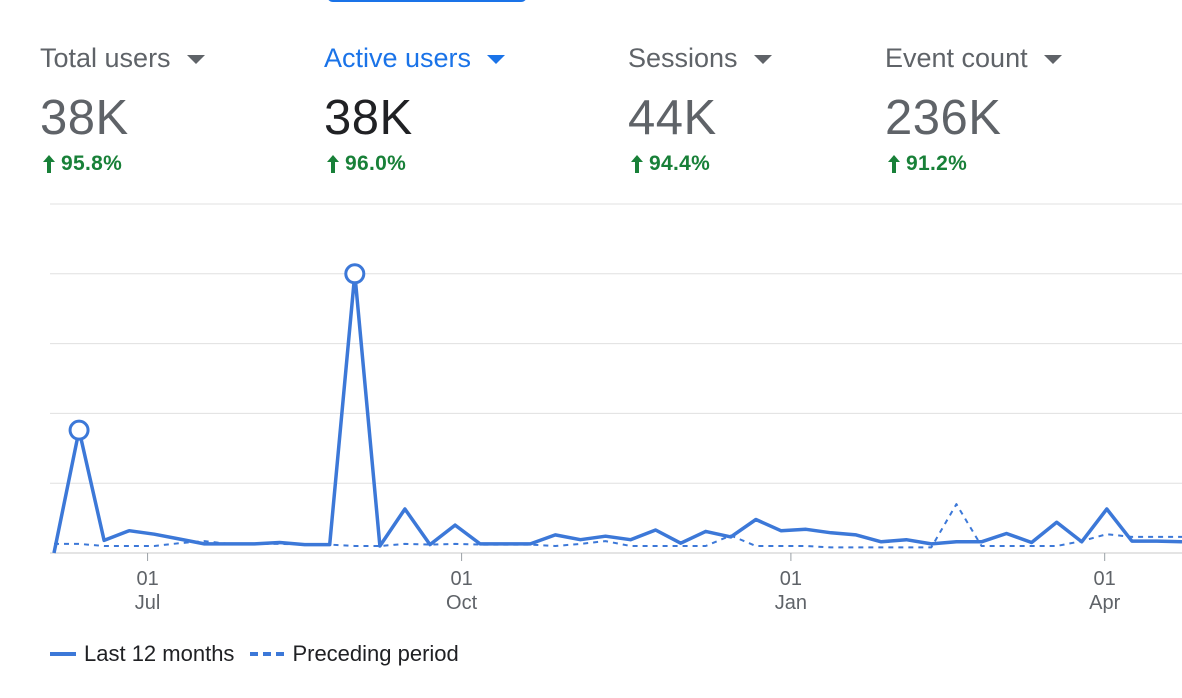 The height and width of the screenshot is (698, 1182). Describe the element at coordinates (63, 654) in the screenshot. I see `legend-solid-line-swatch` at that location.